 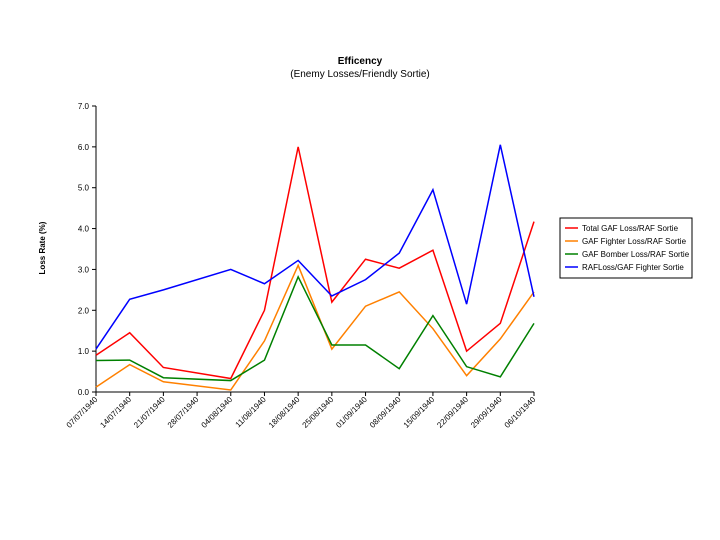 I want to click on x-tick-label: 21/07/1940, so click(x=149, y=412).